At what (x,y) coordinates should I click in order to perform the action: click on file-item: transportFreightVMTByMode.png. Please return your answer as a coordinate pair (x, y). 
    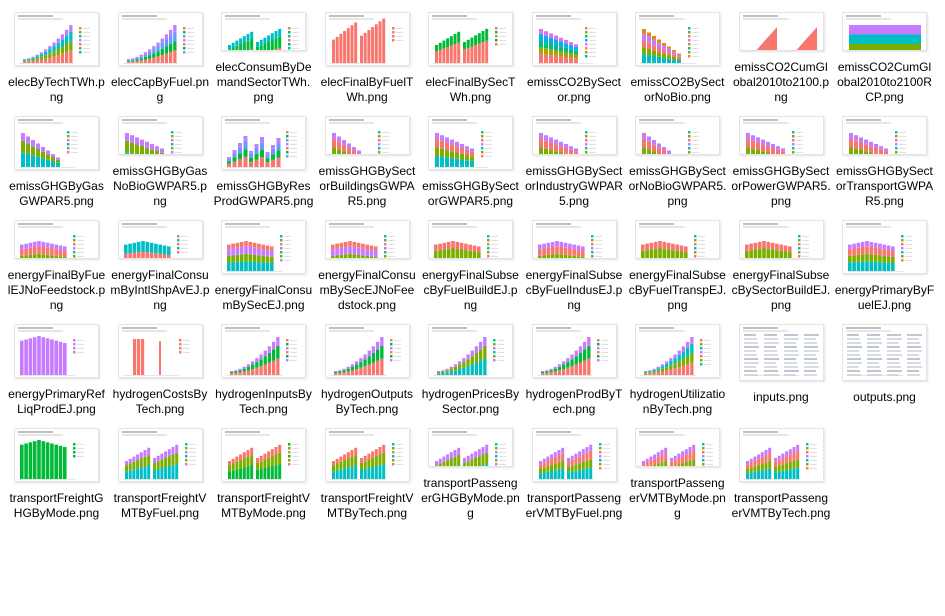
    Looking at the image, I should click on (263, 468).